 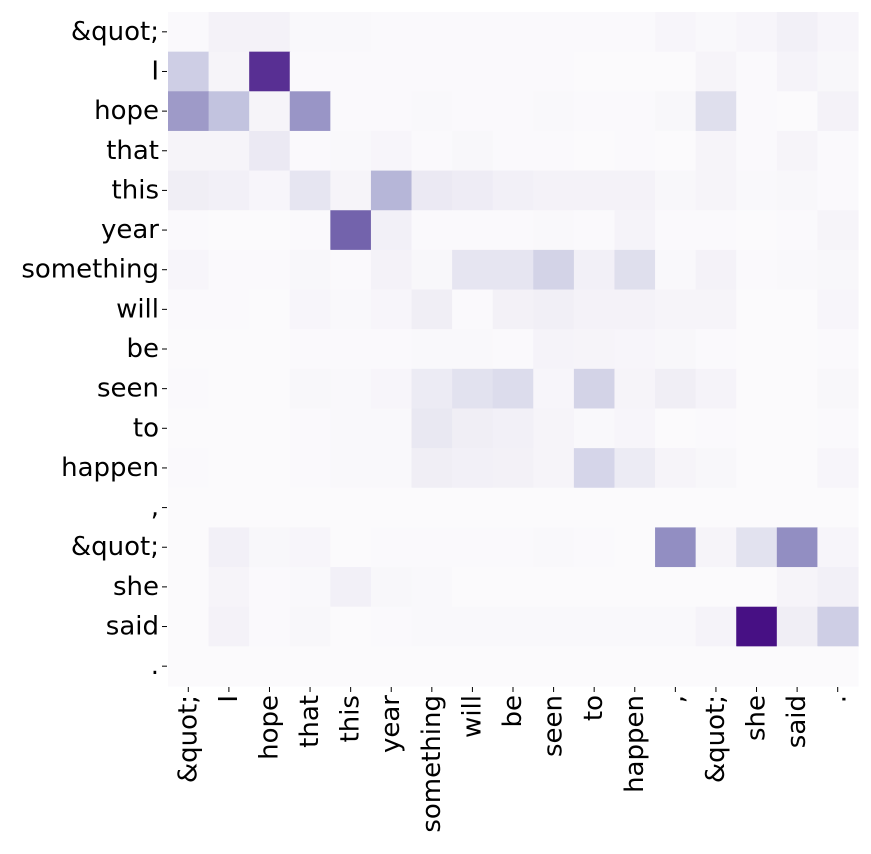 I want to click on x-tick-label: ., so click(x=838, y=699).